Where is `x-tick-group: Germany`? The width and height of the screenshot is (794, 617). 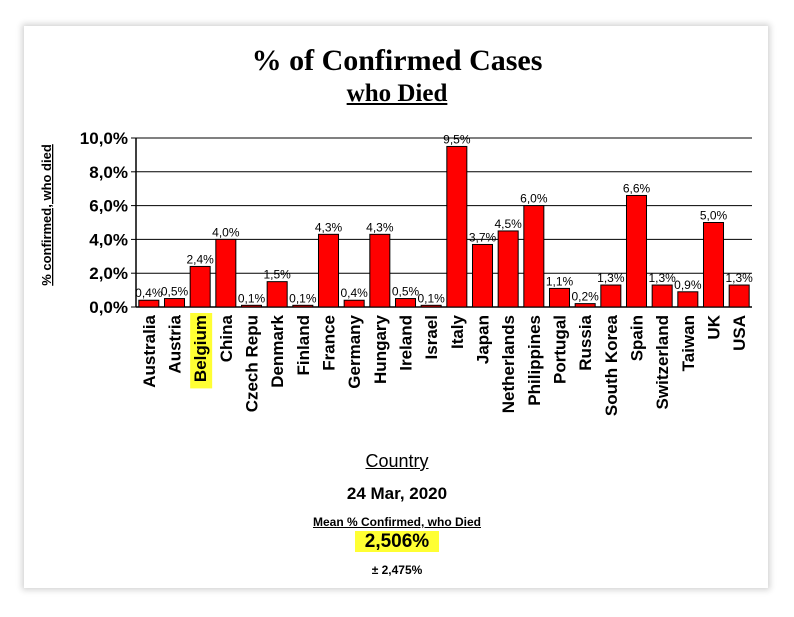
x-tick-group: Germany is located at coordinates (354, 351).